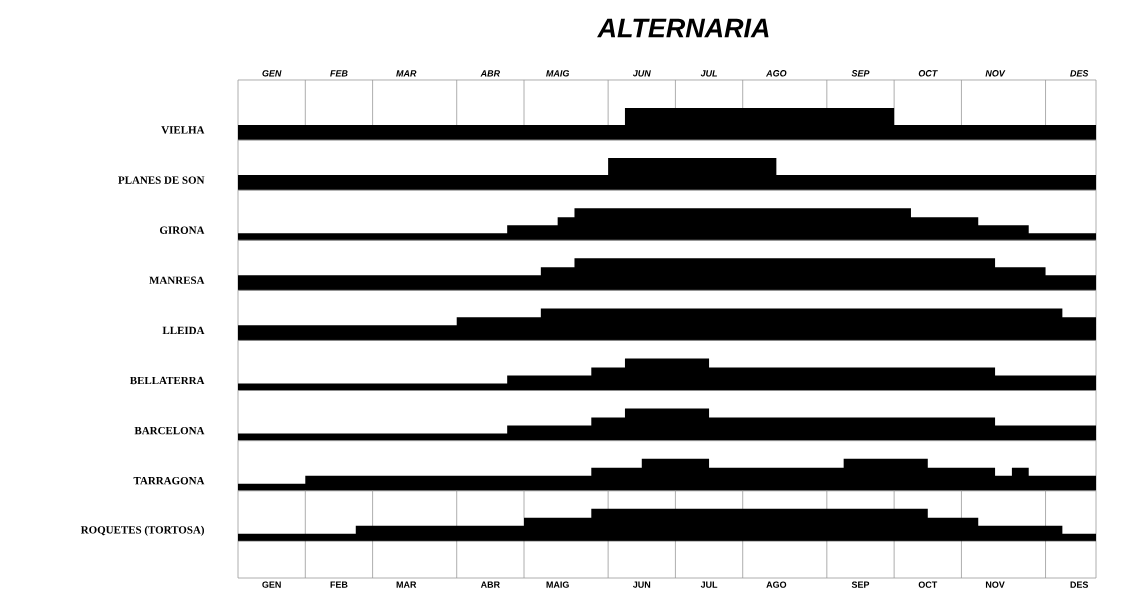  What do you see at coordinates (169, 430) in the screenshot?
I see `text: BARCELONA` at bounding box center [169, 430].